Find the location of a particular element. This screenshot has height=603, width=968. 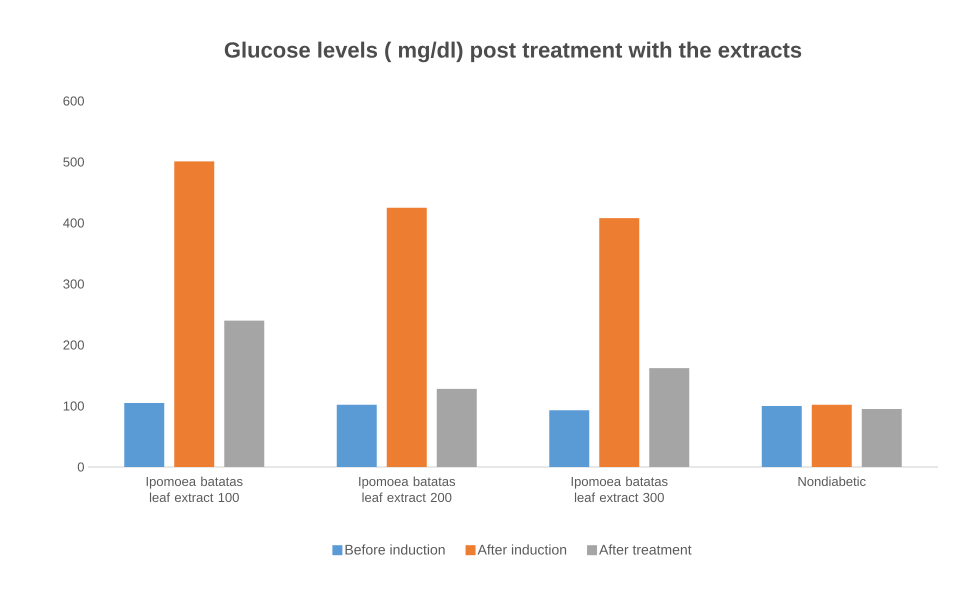

legend-label: After treatment is located at coordinates (645, 549).